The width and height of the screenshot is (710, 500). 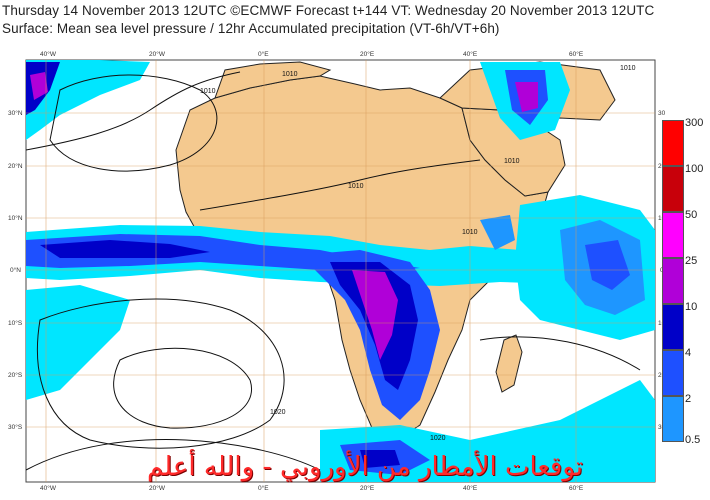 What do you see at coordinates (576, 488) in the screenshot?
I see `lon-label-bottom: 60°E` at bounding box center [576, 488].